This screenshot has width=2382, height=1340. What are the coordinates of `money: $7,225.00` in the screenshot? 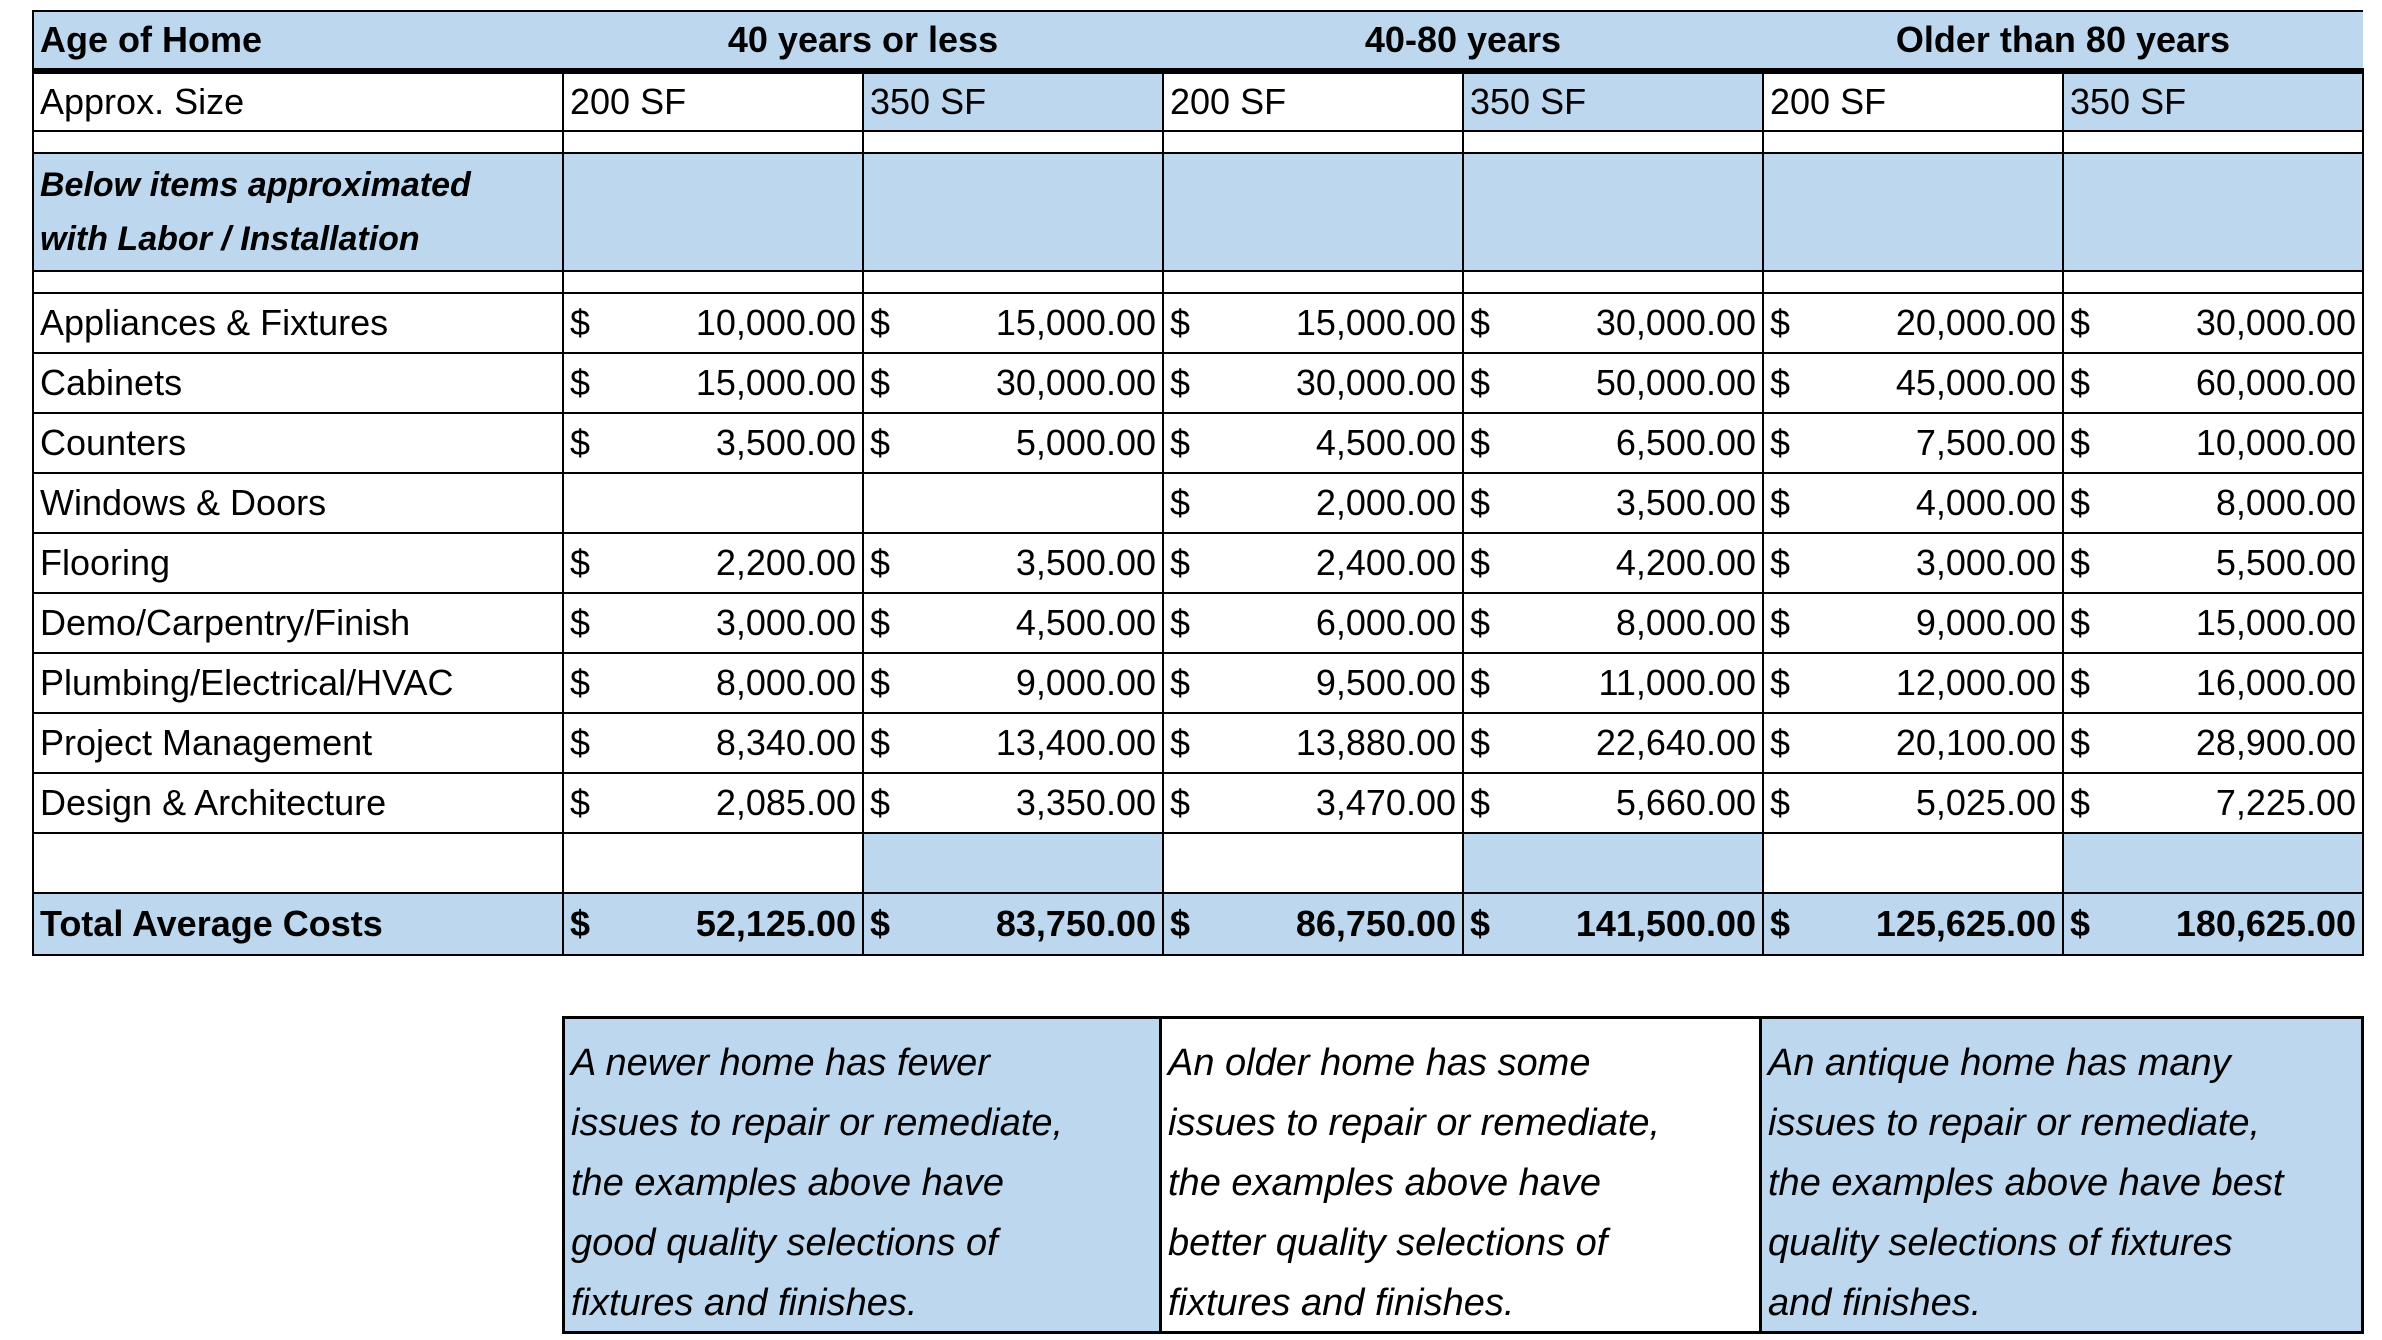 It's located at (2213, 803).